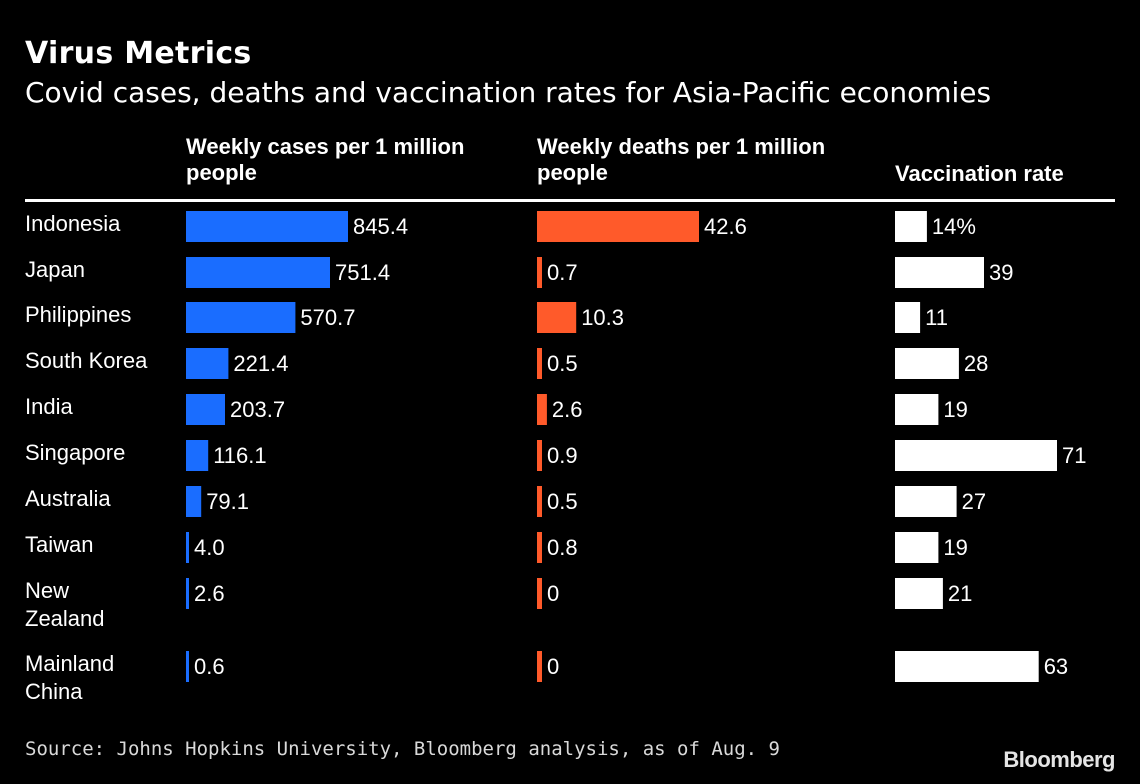  I want to click on cases-value-label-india: 203.7, so click(257, 409).